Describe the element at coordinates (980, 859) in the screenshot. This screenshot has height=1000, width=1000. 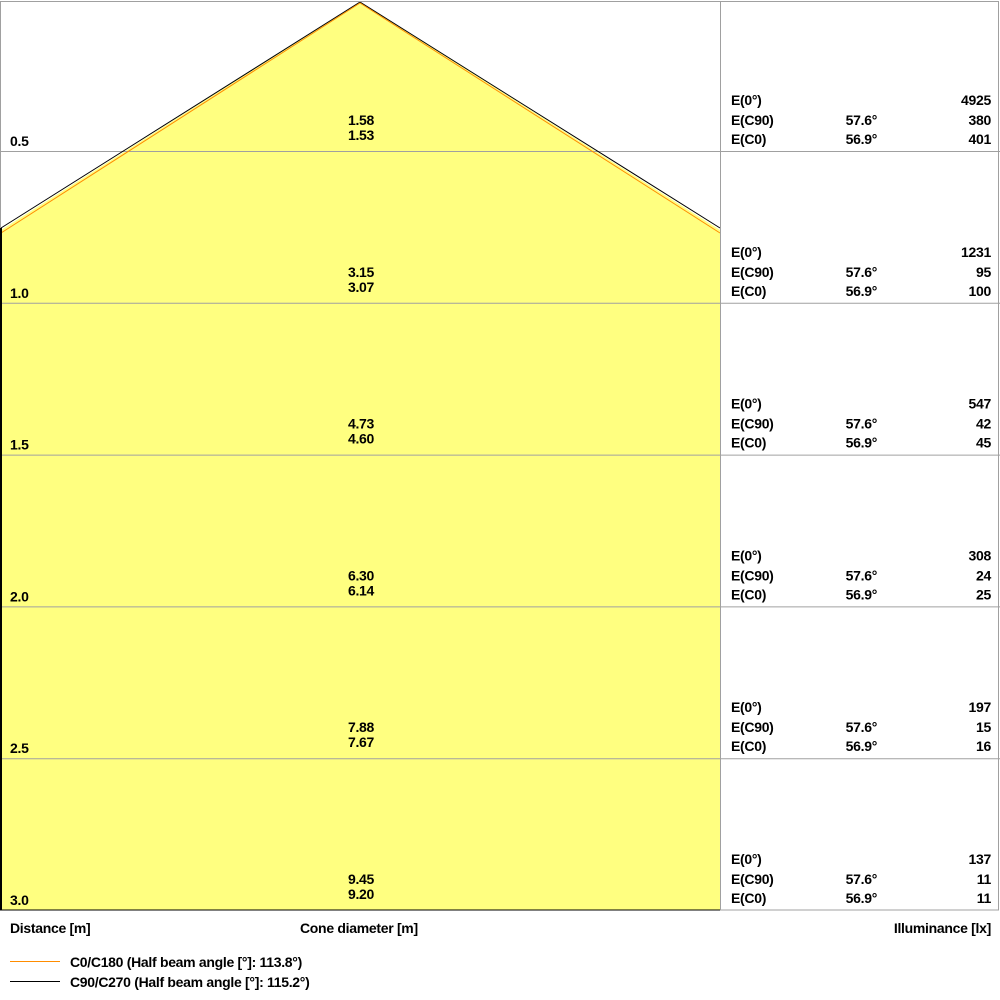
I see `e0-value: 137` at that location.